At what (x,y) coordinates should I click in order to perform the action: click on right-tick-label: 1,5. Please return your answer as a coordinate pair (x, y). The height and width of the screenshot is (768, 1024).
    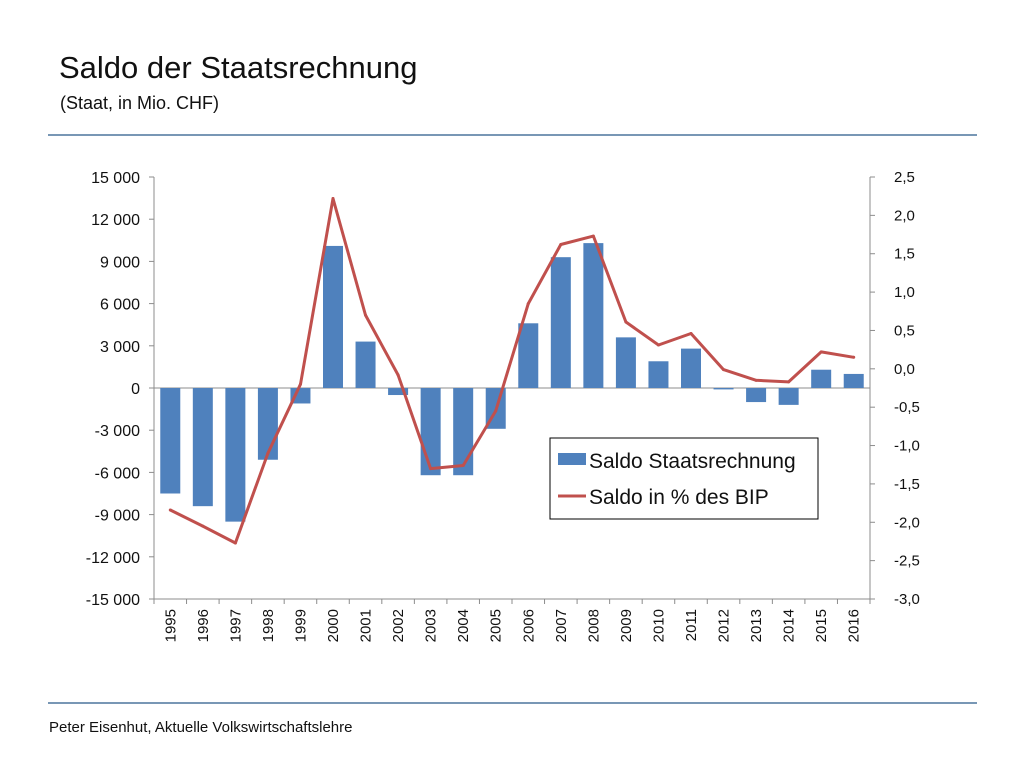
    Looking at the image, I should click on (904, 254).